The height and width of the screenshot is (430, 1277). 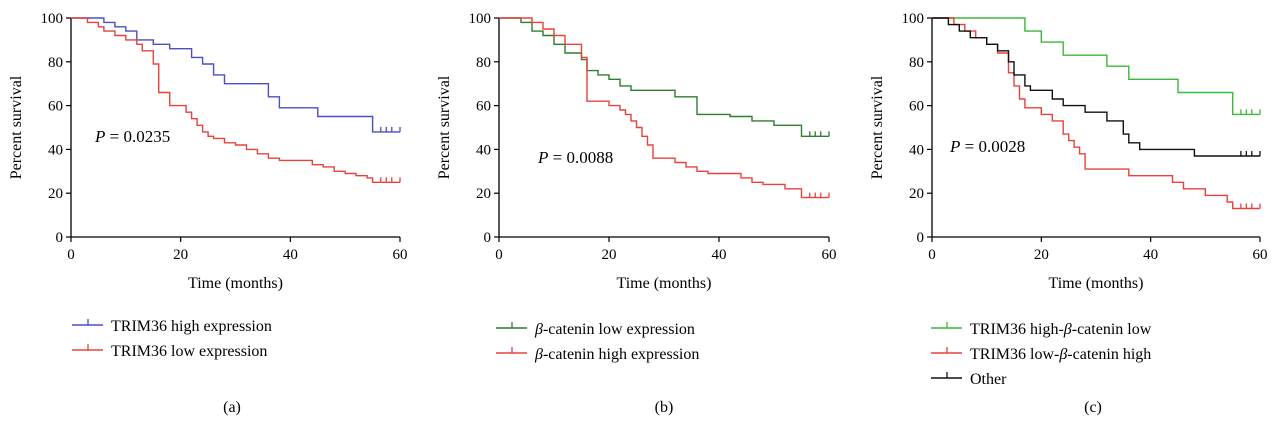 I want to click on legend-label: Other, so click(x=988, y=379).